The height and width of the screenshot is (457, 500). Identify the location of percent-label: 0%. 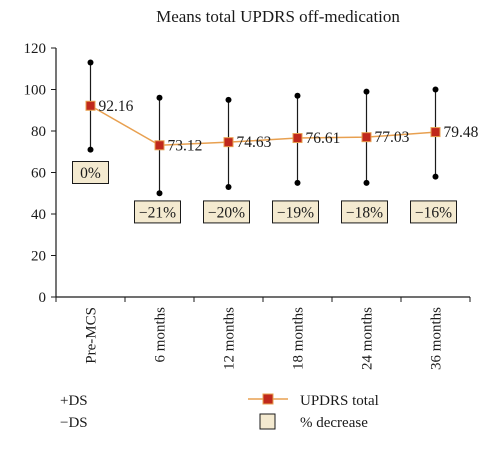
(90, 173).